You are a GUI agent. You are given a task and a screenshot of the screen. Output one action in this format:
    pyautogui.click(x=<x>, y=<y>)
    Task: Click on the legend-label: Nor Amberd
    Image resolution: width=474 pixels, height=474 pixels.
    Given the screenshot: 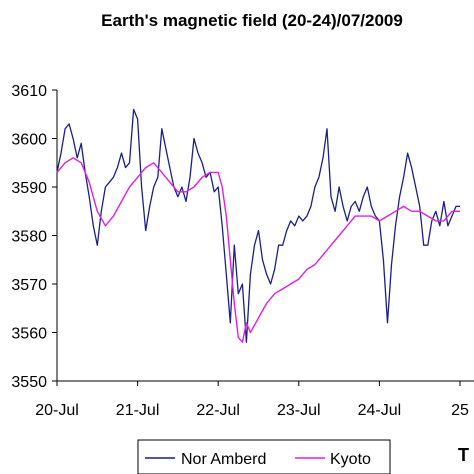 What is the action you would take?
    pyautogui.click(x=223, y=459)
    